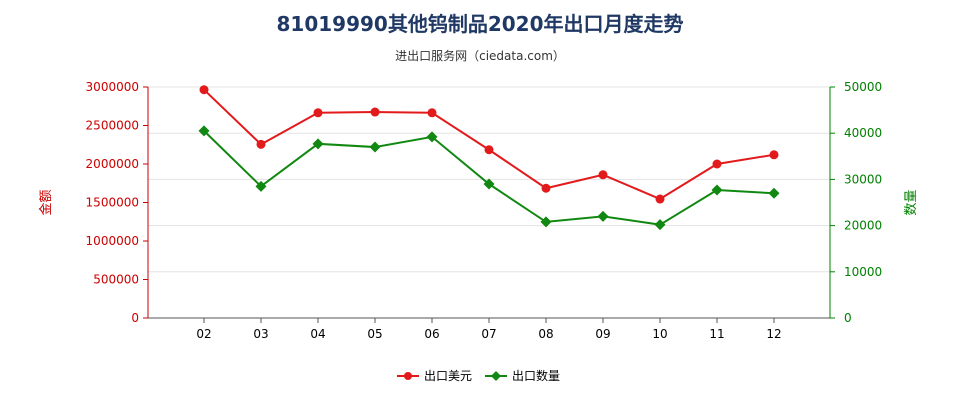 This screenshot has height=400, width=960. I want to click on x-tick-label: 02, so click(203, 334).